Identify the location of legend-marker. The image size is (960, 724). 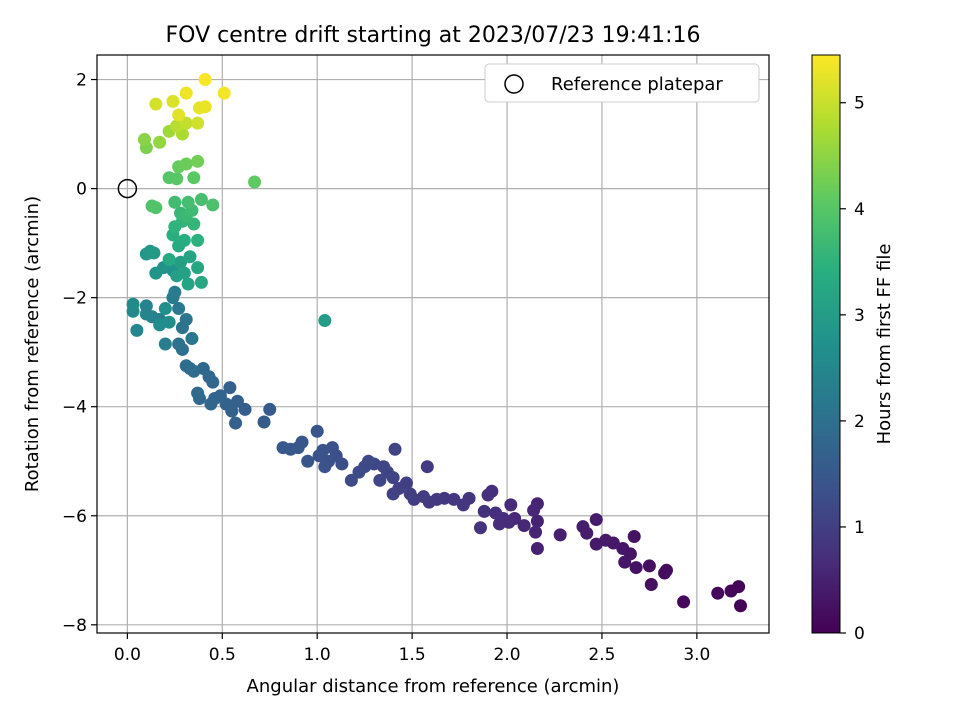
(514, 84).